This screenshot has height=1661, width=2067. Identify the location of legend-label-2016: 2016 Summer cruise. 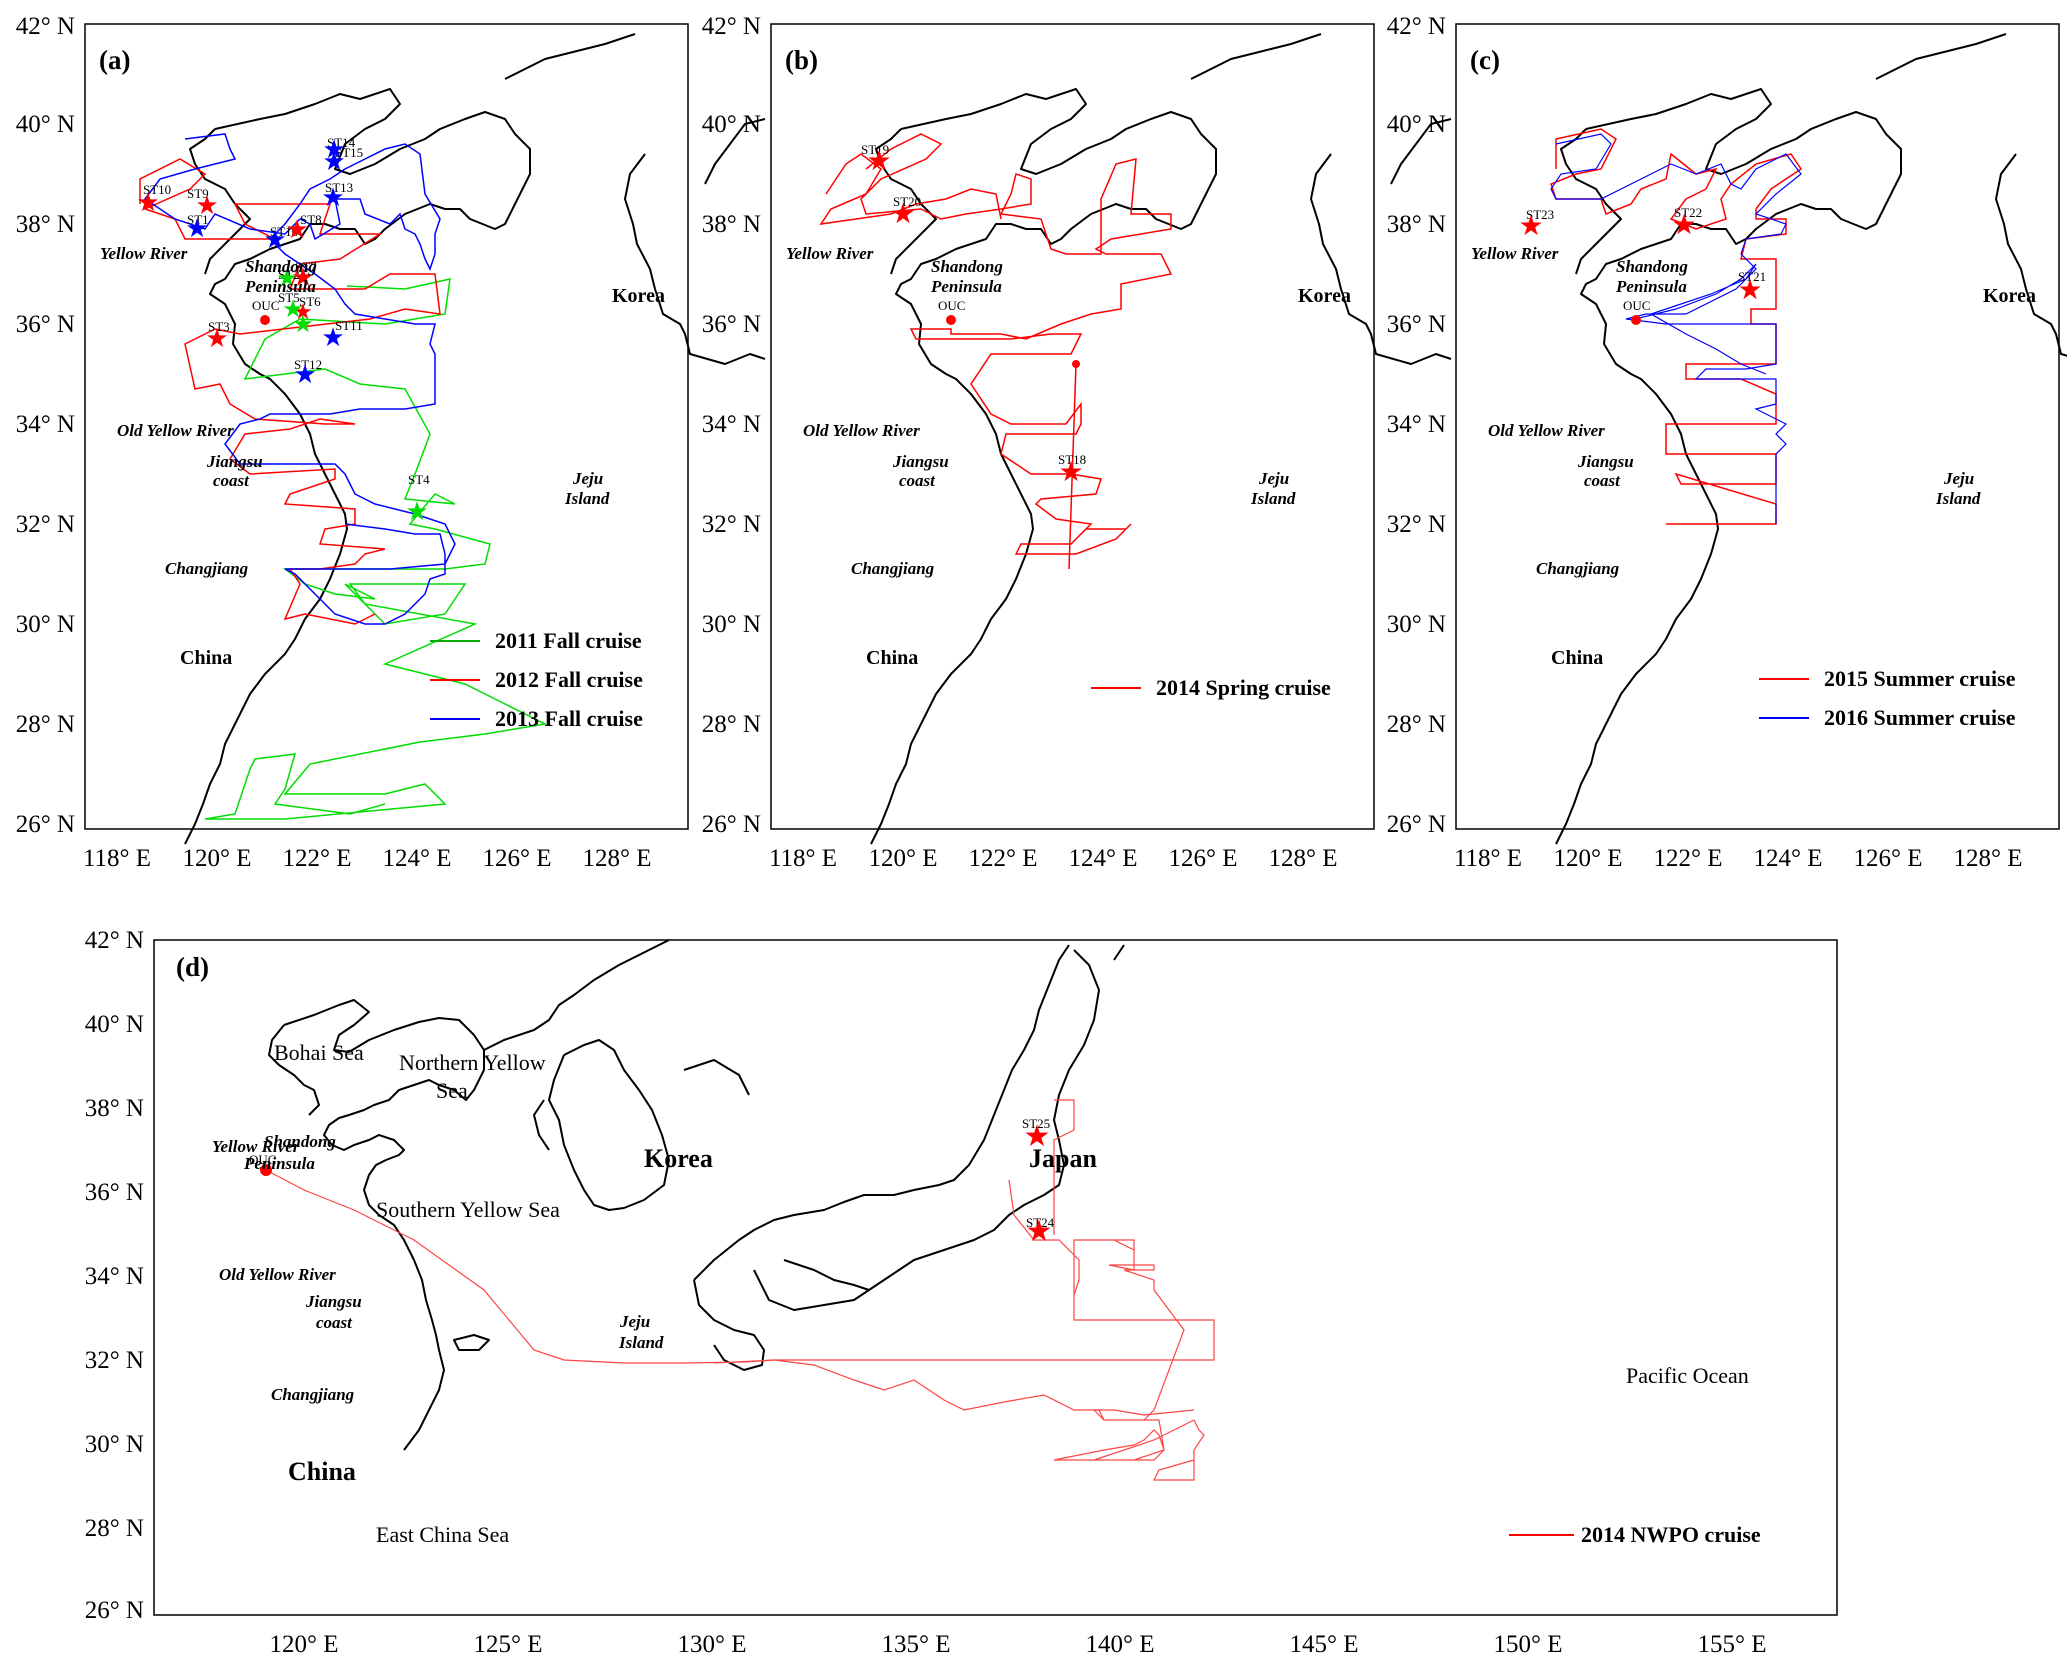
(1920, 717).